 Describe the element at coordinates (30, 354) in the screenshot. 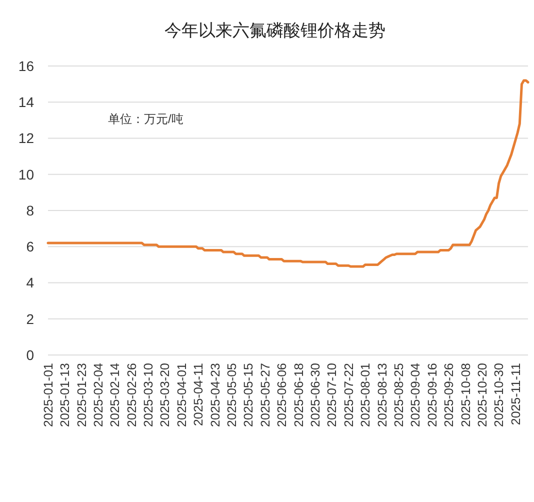

I see `y-tick-label: 0` at that location.